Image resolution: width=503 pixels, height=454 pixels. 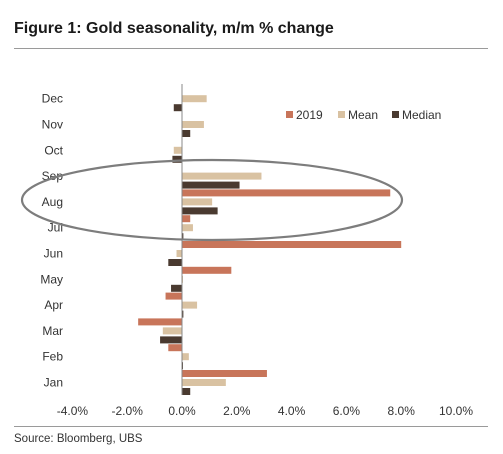 I want to click on category-label-may: May, so click(x=51, y=279).